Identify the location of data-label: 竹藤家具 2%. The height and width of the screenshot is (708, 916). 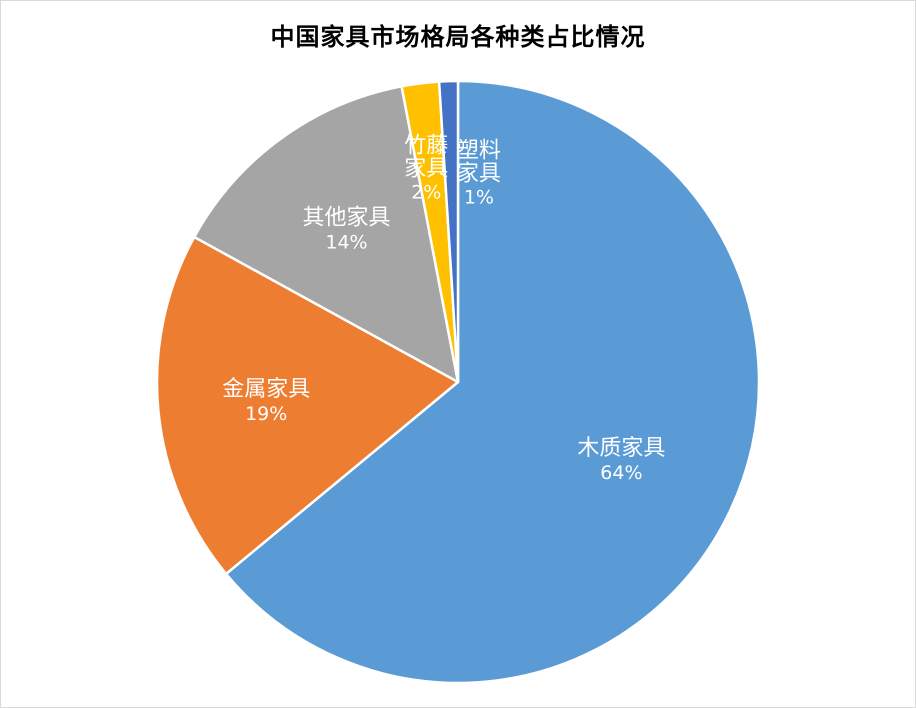
(426, 169).